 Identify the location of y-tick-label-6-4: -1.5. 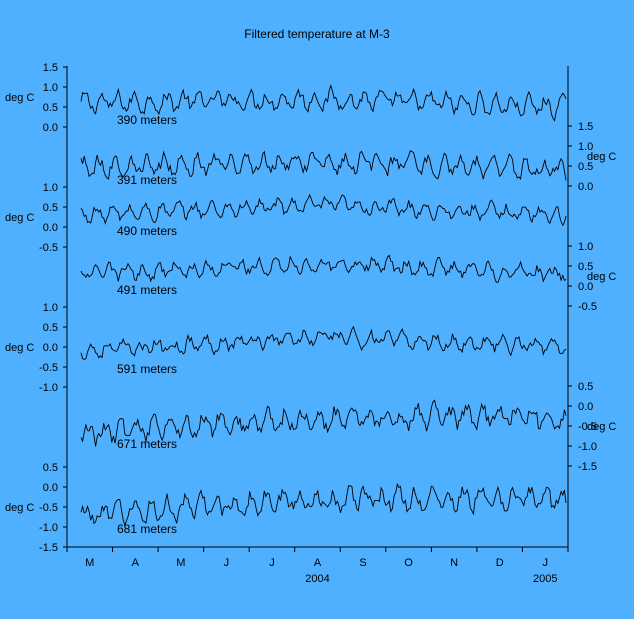
(48, 548).